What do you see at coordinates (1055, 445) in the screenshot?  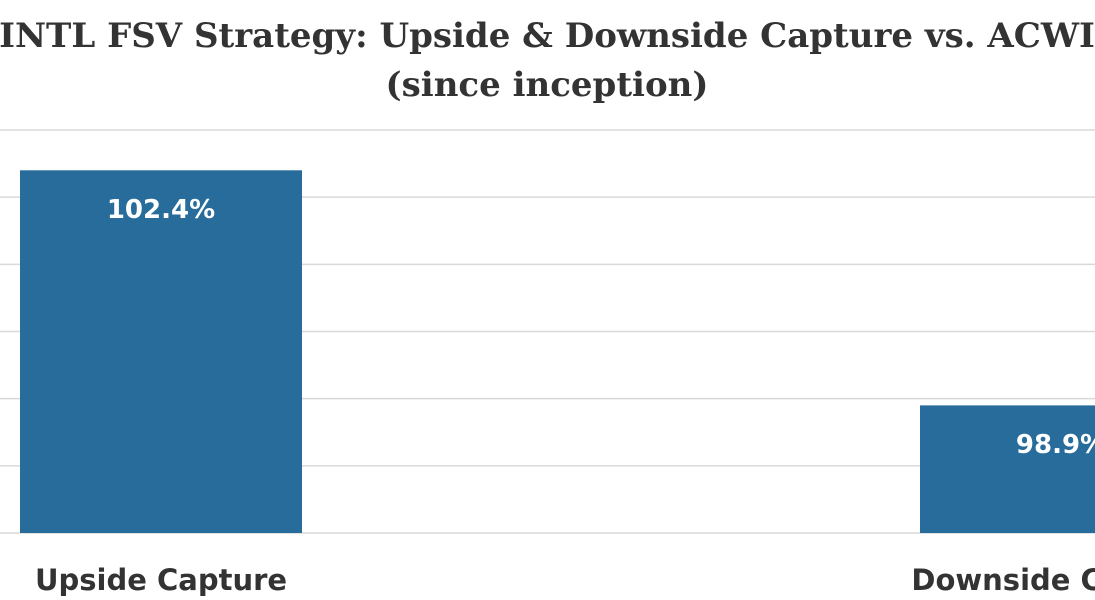 I see `data-label: 98.9%` at bounding box center [1055, 445].